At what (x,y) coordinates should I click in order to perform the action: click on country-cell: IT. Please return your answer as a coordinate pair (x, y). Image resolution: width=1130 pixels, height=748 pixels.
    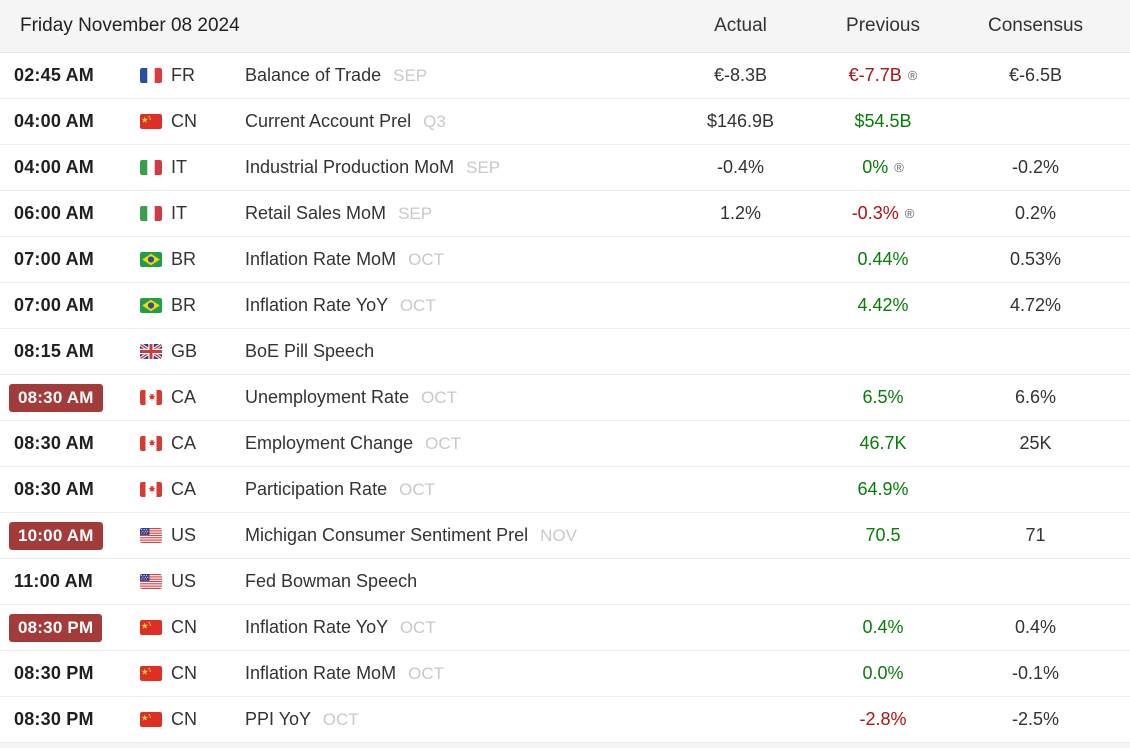
    Looking at the image, I should click on (192, 167).